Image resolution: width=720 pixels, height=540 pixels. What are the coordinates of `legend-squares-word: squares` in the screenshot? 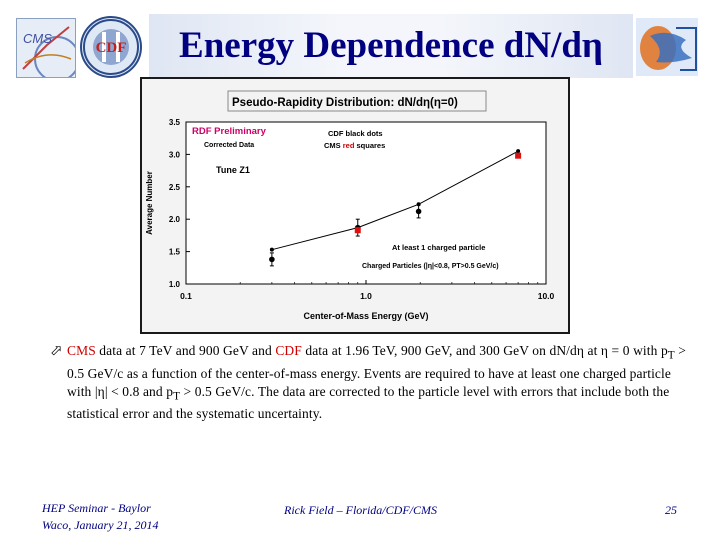 It's located at (369, 145).